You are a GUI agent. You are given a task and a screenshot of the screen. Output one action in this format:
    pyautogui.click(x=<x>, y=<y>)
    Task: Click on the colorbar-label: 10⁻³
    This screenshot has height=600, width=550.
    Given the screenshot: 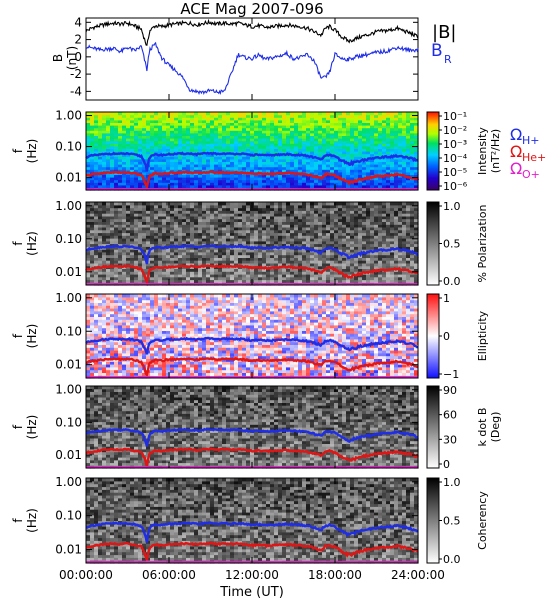 What is the action you would take?
    pyautogui.click(x=455, y=144)
    